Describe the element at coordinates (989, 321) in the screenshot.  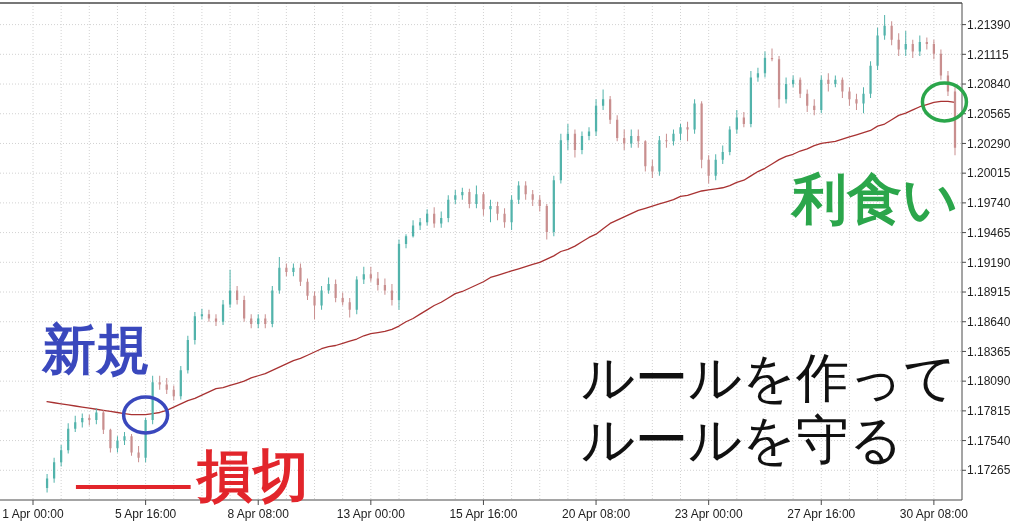
I see `y-tick-label: 1.18640` at that location.